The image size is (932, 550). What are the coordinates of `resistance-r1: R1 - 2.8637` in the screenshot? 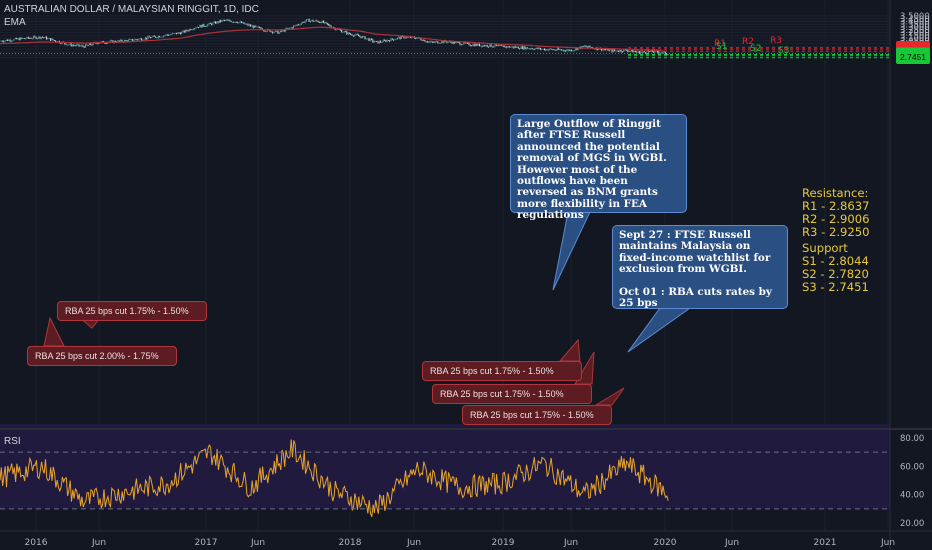 It's located at (836, 206).